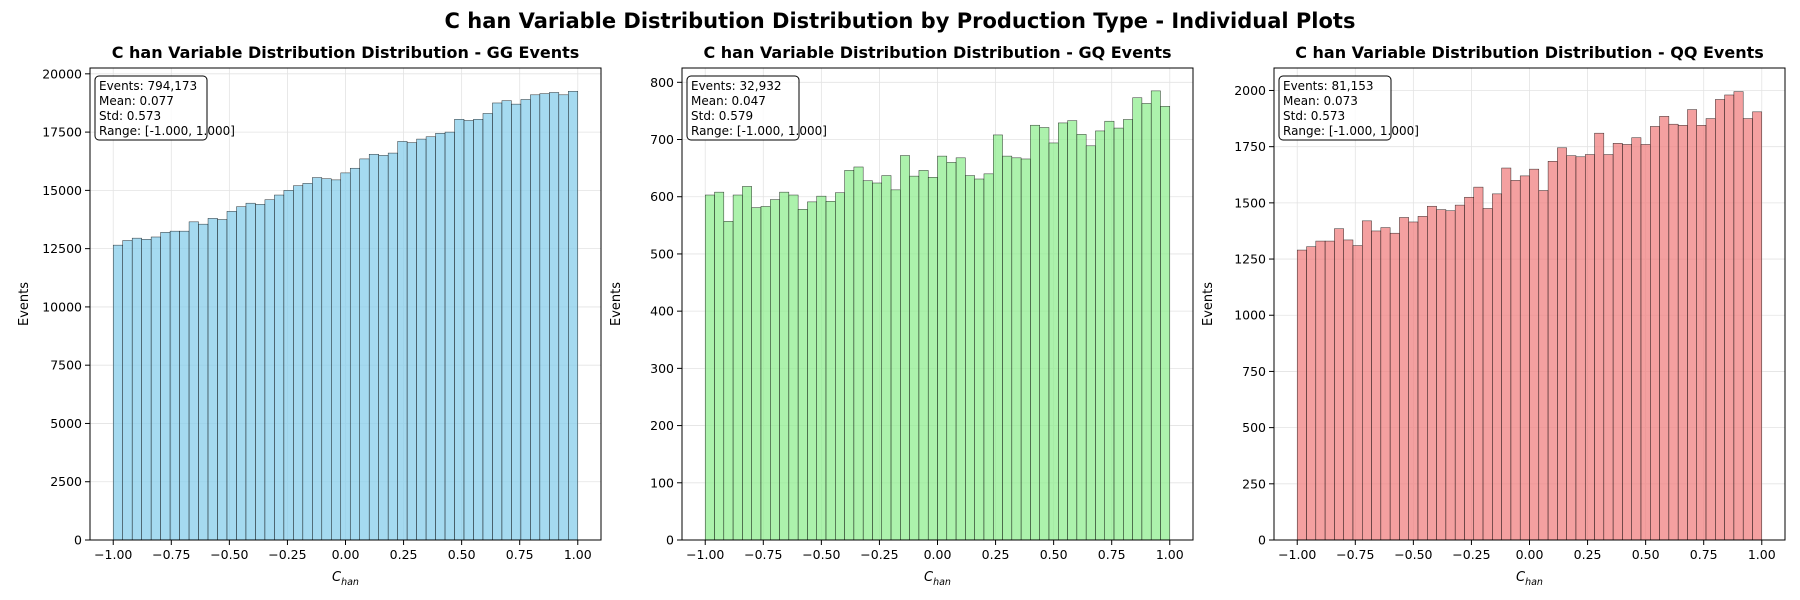 Image resolution: width=1800 pixels, height=600 pixels. Describe the element at coordinates (1254, 371) in the screenshot. I see `y-tick-label: 750` at that location.